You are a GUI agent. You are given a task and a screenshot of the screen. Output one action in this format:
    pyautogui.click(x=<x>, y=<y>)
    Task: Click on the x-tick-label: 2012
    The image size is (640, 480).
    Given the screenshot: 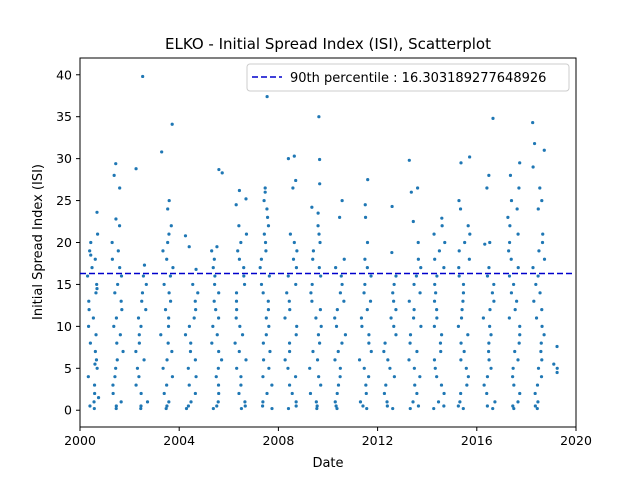 What is the action you would take?
    pyautogui.click(x=378, y=440)
    